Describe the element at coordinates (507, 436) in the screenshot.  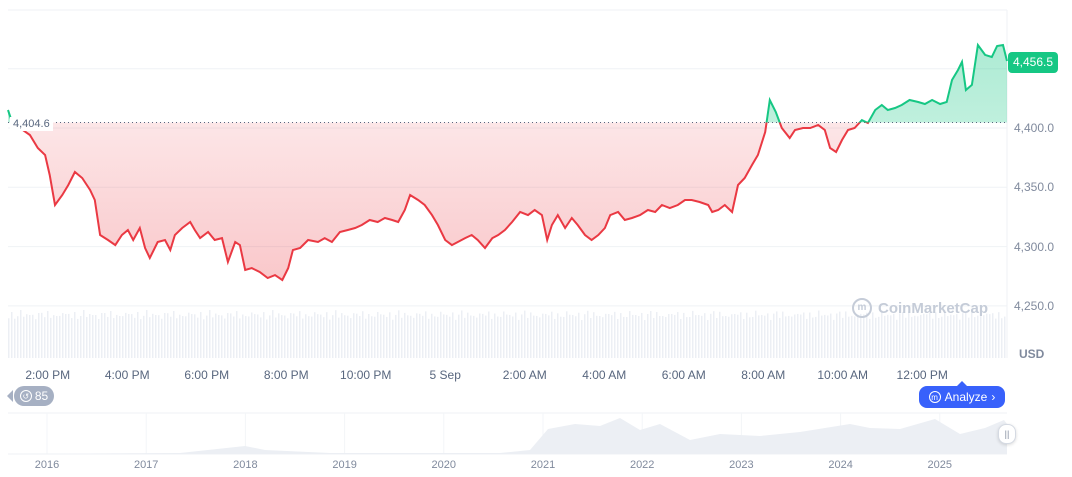
I see `navigator-history-area` at that location.